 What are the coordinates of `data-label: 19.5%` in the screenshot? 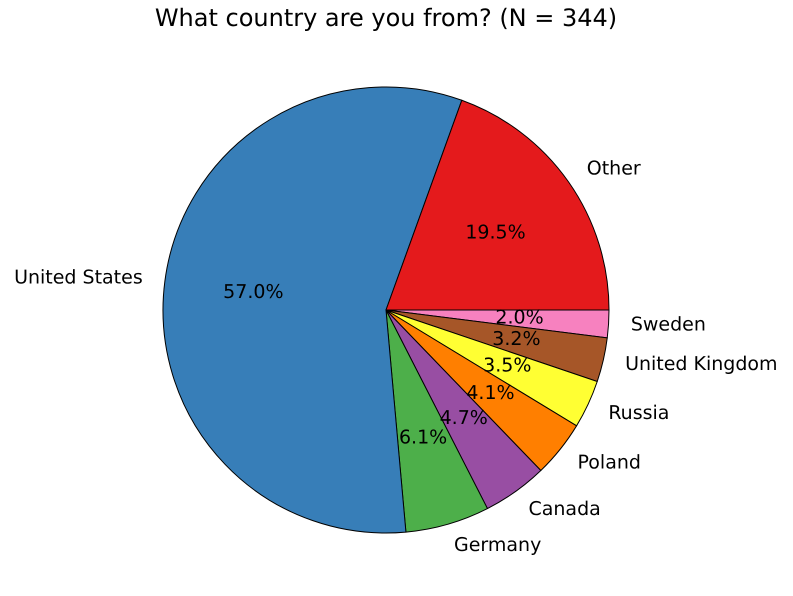 It's located at (495, 232).